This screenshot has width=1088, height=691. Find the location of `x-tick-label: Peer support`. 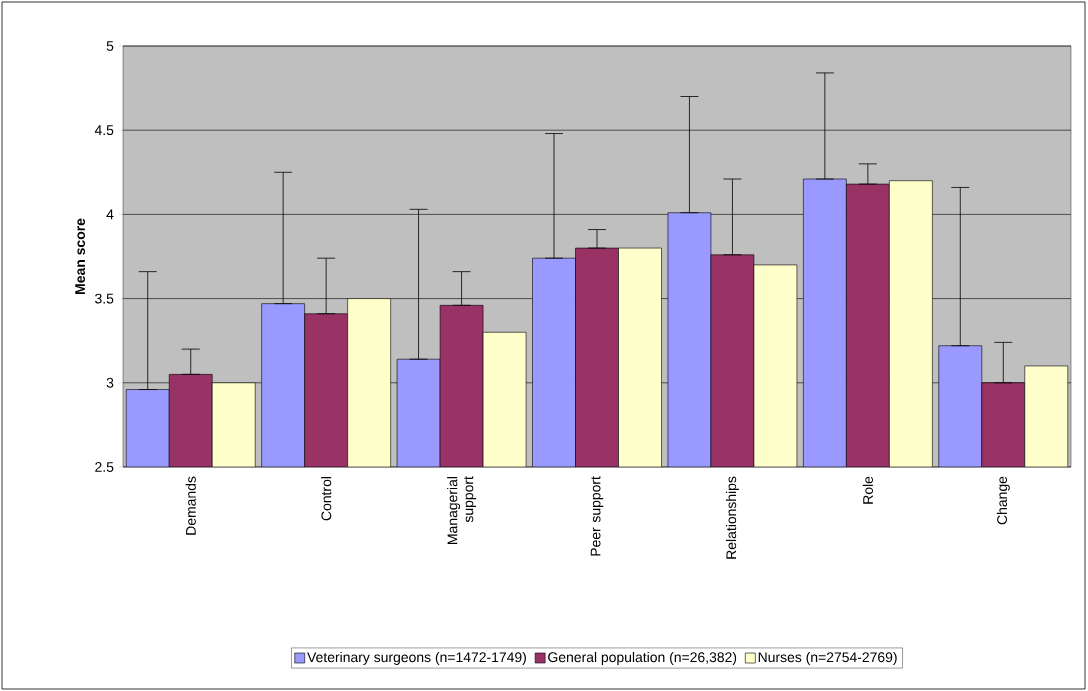

x-tick-label: Peer support is located at coordinates (597, 516).